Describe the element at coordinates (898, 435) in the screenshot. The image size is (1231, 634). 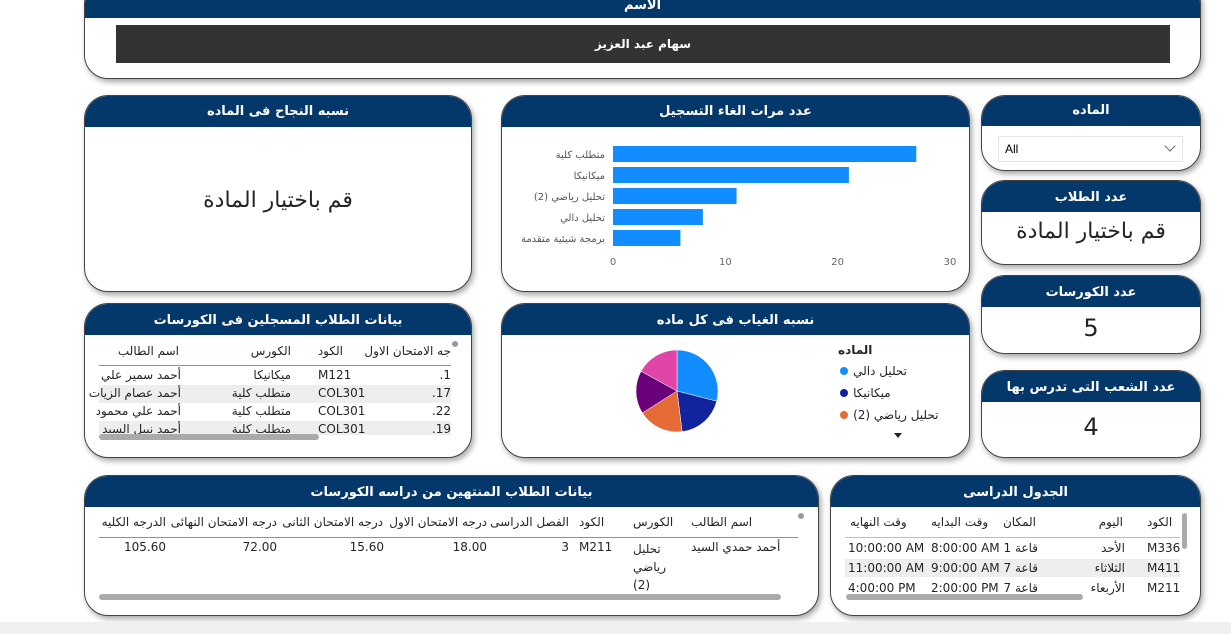
I see `legend-more-arrow-icon` at that location.